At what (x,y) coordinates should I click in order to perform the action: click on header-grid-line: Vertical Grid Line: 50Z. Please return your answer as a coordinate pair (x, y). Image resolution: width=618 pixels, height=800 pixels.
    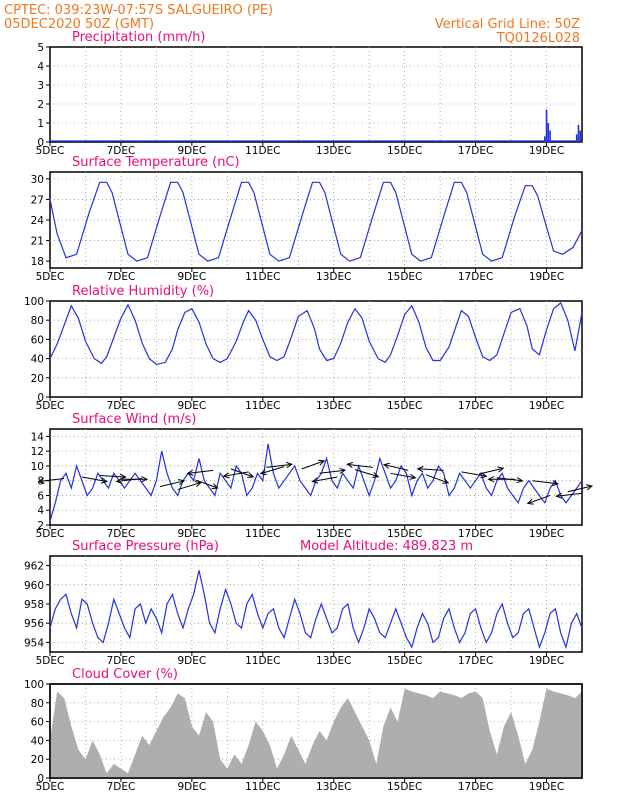
    Looking at the image, I should click on (507, 24).